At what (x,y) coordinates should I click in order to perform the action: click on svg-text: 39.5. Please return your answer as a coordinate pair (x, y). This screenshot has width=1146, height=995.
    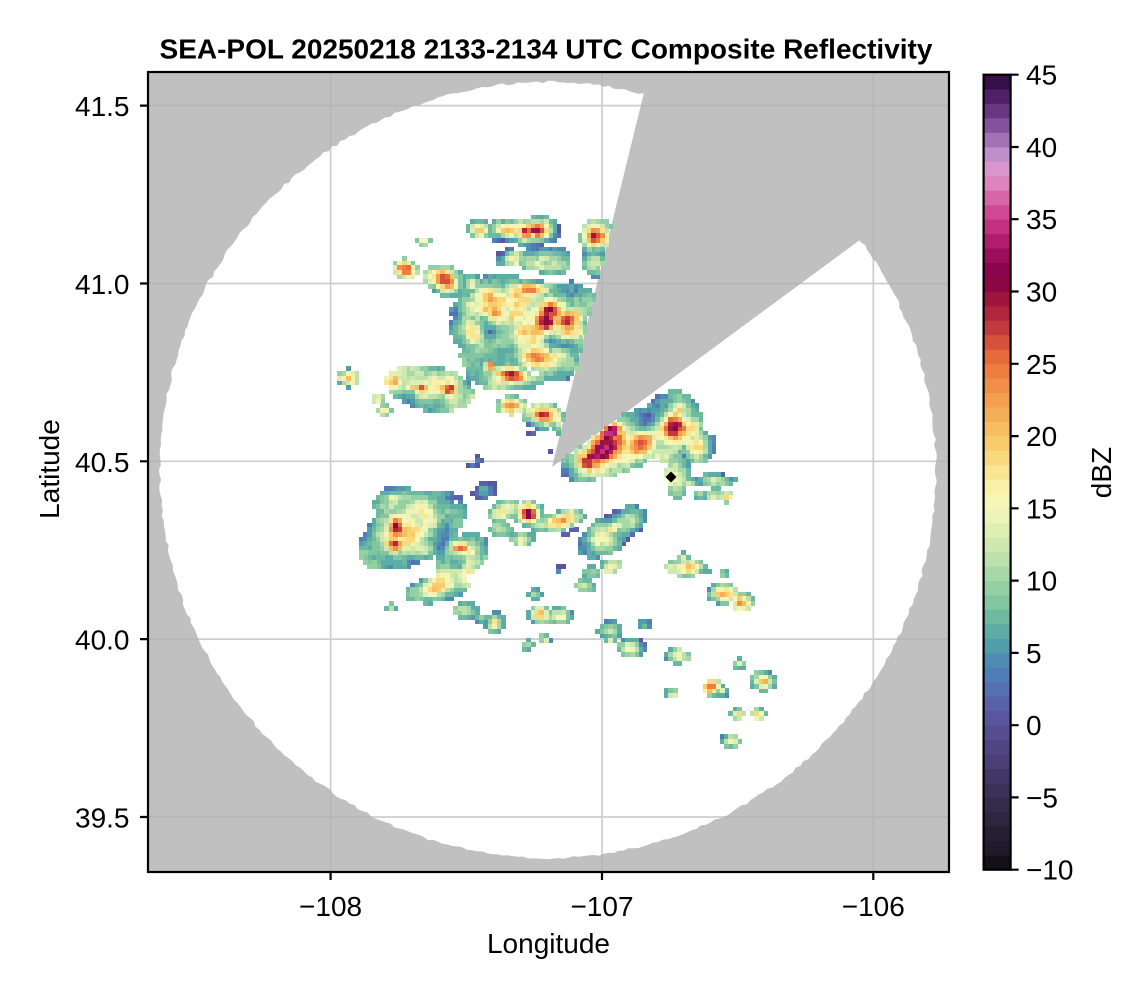
    Looking at the image, I should click on (102, 818).